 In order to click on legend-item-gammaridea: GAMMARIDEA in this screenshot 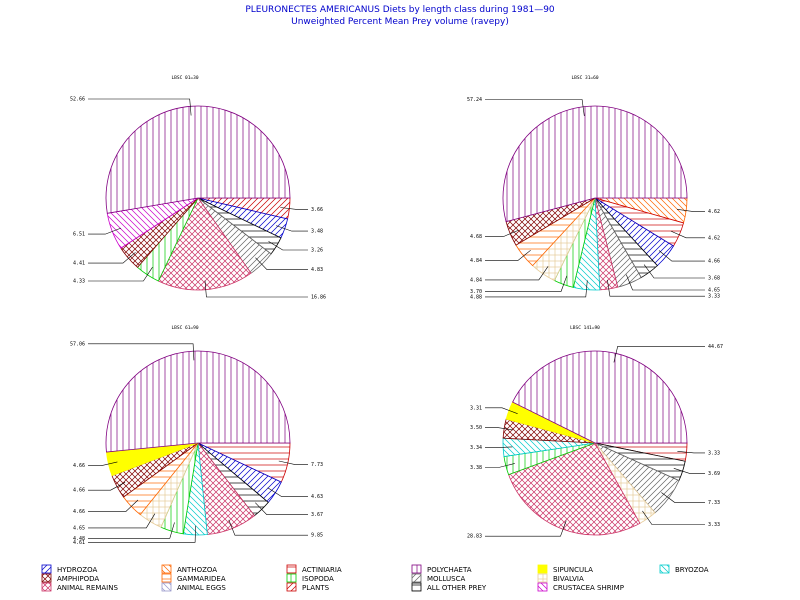, I will do `click(193, 578)`.